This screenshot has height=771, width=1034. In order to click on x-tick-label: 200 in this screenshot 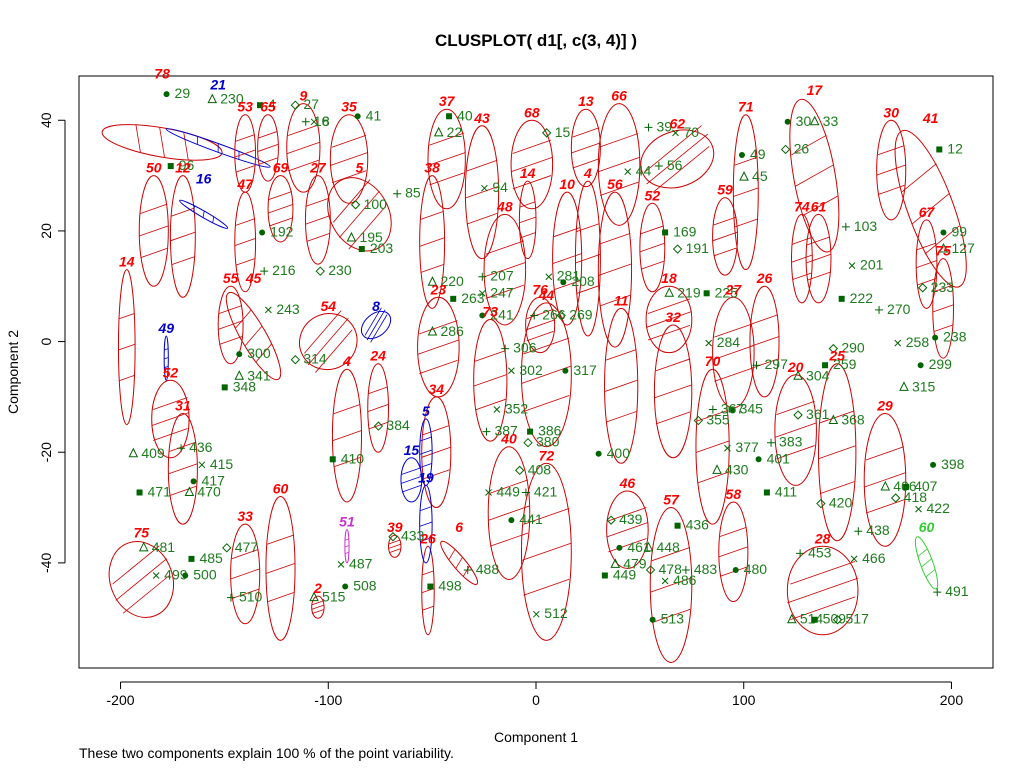, I will do `click(952, 700)`.